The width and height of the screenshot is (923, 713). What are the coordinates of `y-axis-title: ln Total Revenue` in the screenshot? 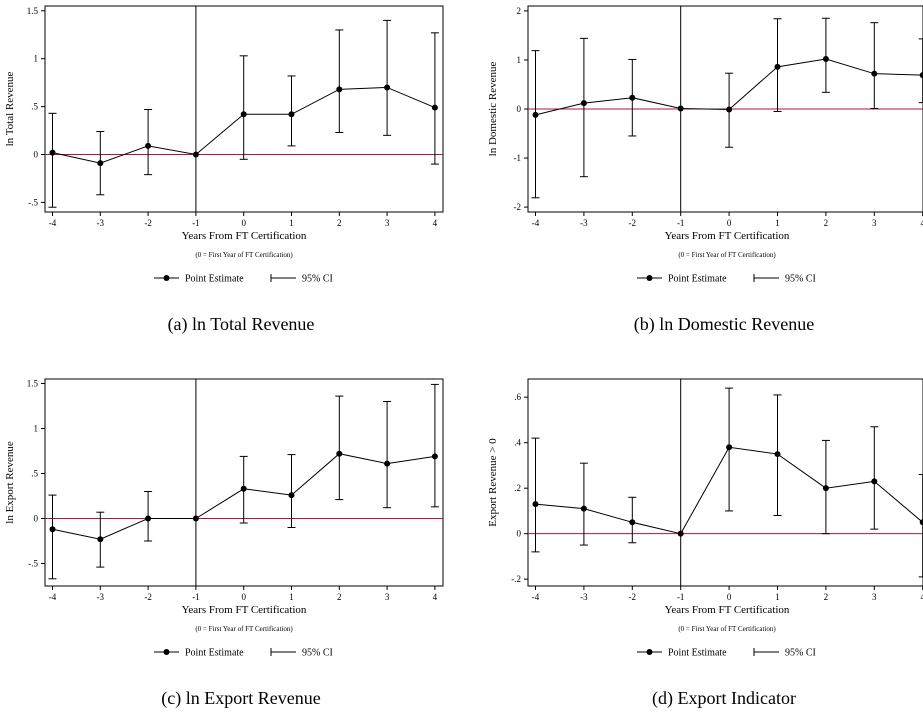 It's located at (10, 108).